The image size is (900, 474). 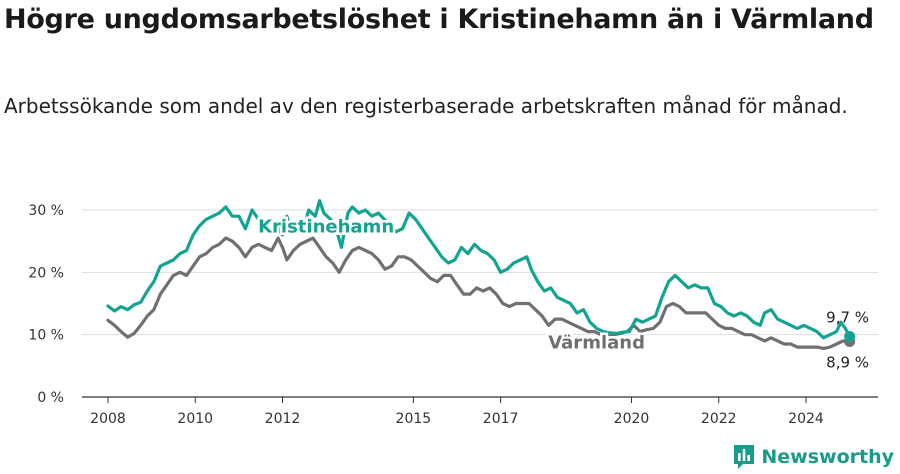 What do you see at coordinates (46, 273) in the screenshot?
I see `y-tick-label: 20 %` at bounding box center [46, 273].